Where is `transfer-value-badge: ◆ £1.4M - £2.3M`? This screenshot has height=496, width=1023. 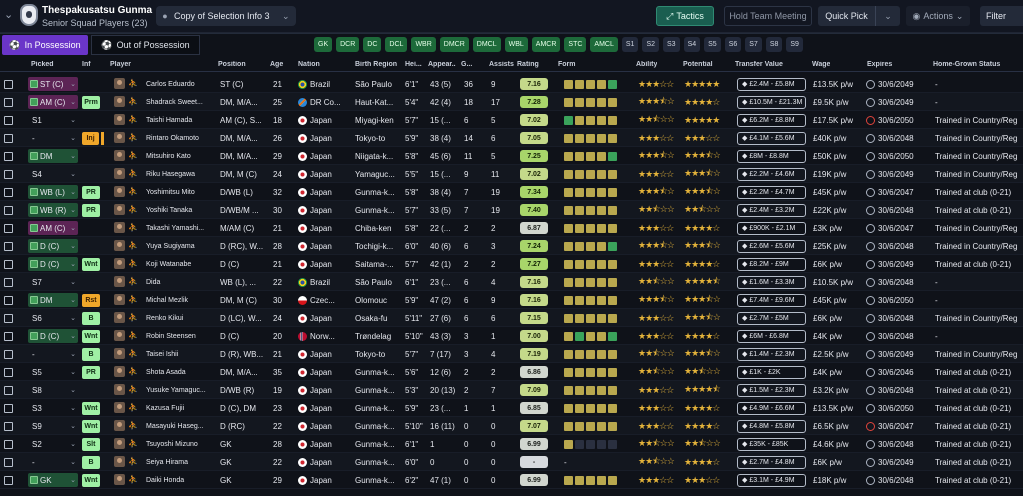
transfer-value-badge: ◆ £1.4M - £2.3M is located at coordinates (771, 354).